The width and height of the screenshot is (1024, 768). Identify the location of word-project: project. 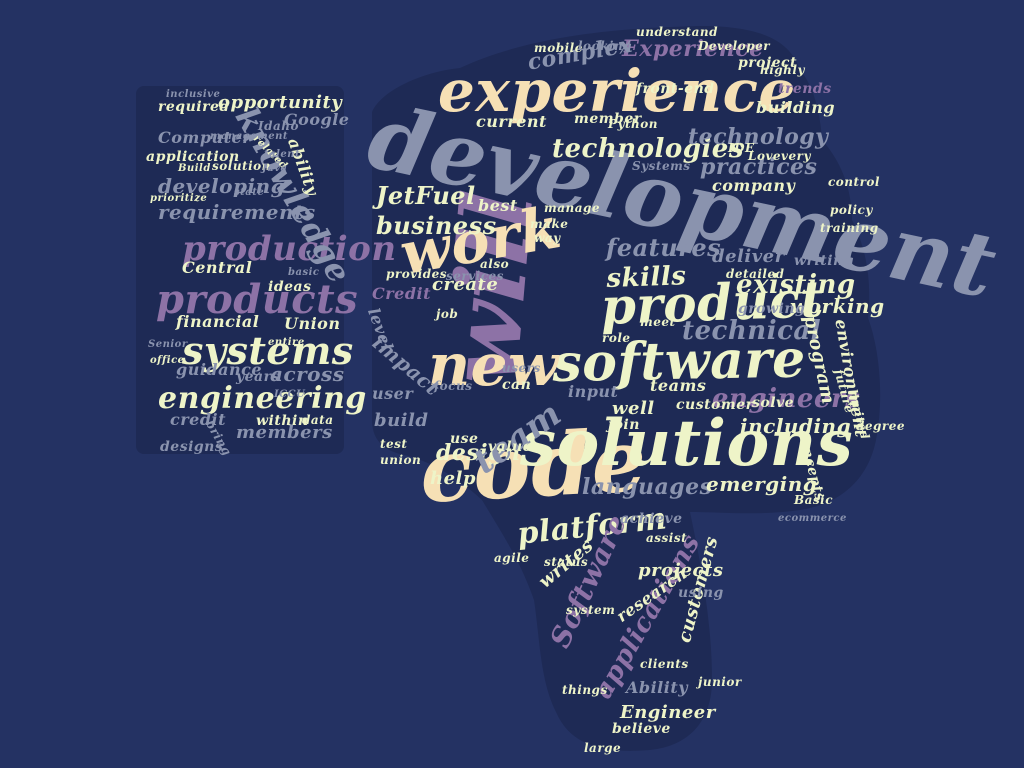
(767, 63).